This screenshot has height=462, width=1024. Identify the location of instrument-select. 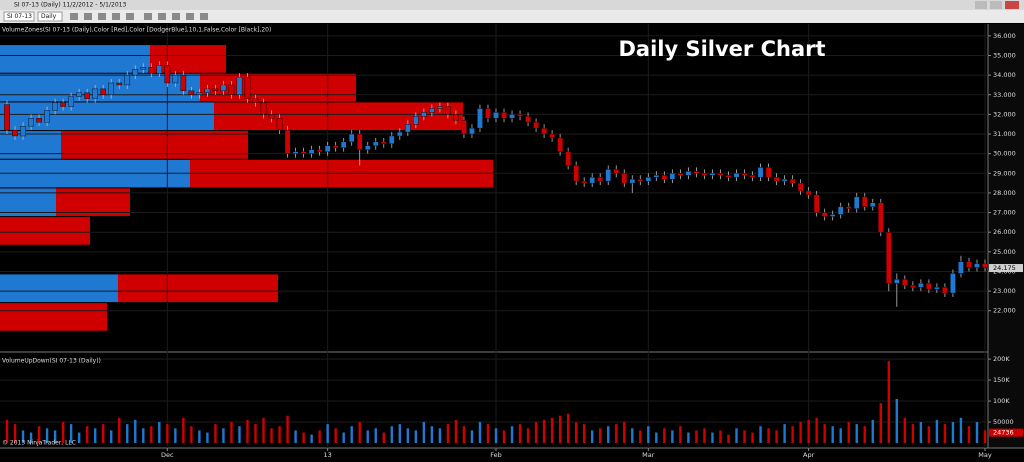
(19, 16).